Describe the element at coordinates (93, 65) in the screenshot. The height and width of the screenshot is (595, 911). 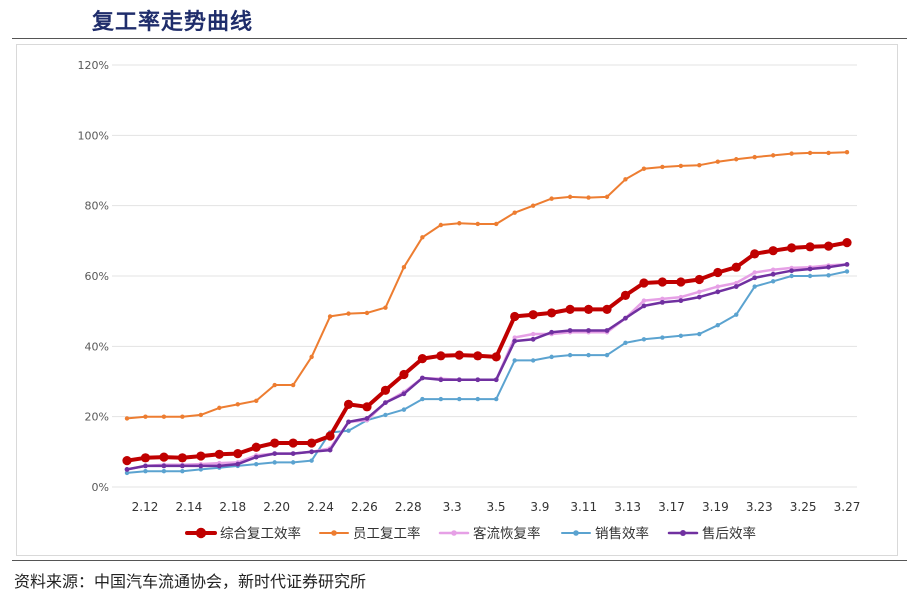
I see `y-tick-label: 120%` at that location.